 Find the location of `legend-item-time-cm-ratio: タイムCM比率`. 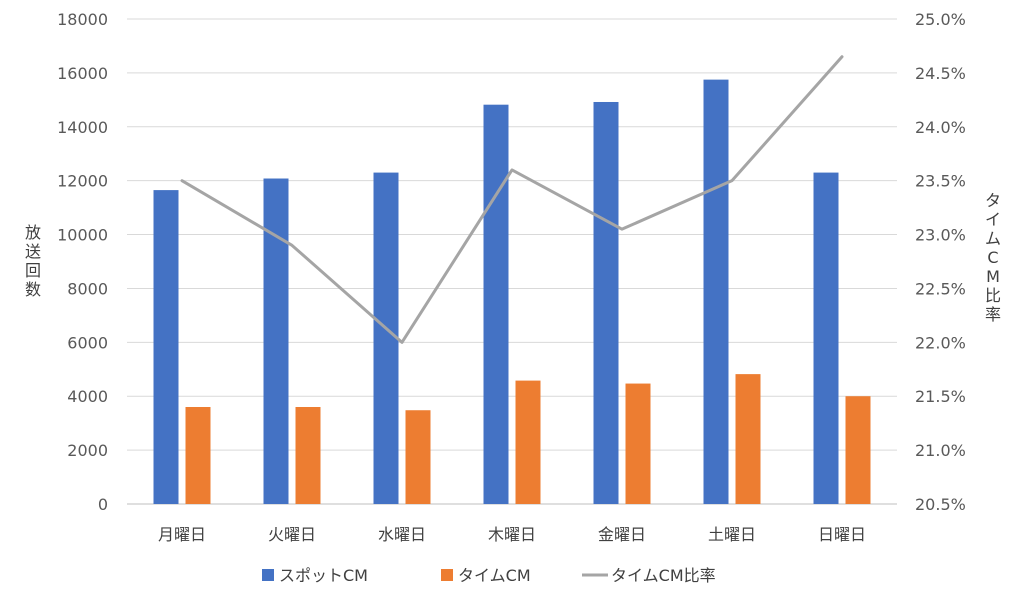

legend-item-time-cm-ratio: タイムCM比率 is located at coordinates (649, 575).